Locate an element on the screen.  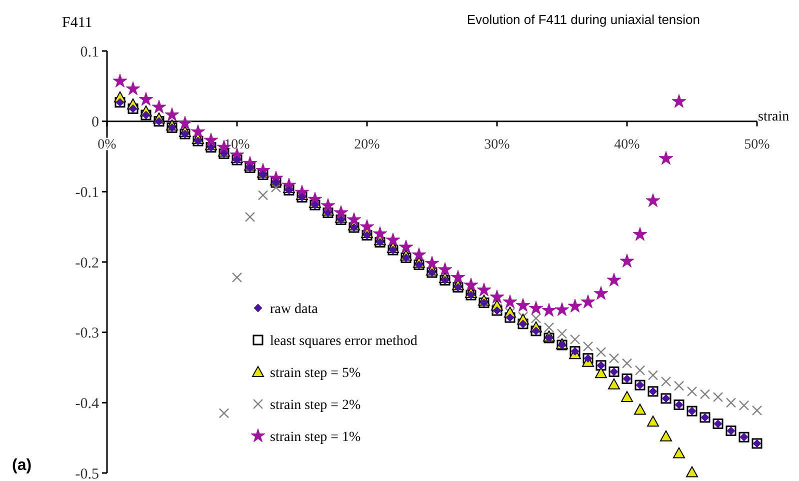
x-tick-label: 30% is located at coordinates (497, 144).